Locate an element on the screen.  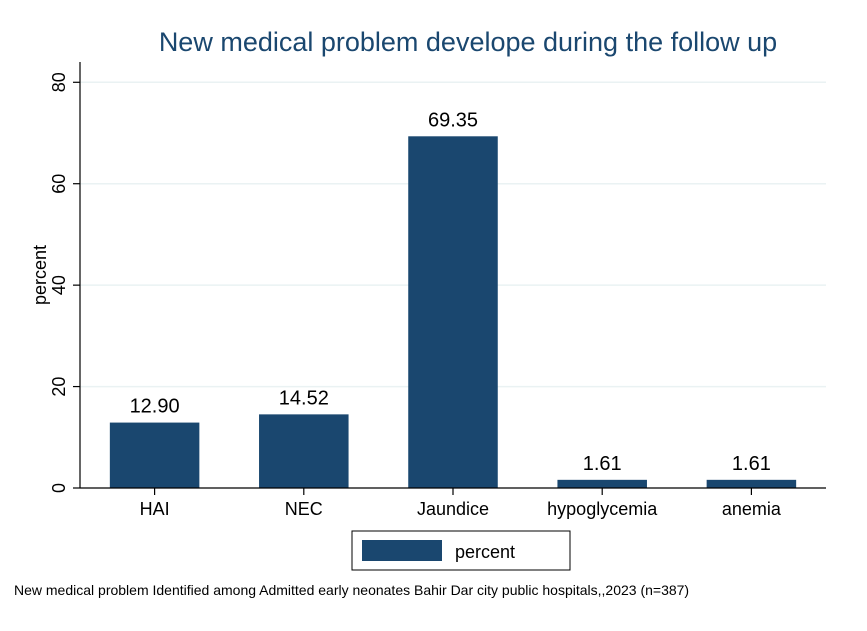
bar-nec is located at coordinates (304, 451).